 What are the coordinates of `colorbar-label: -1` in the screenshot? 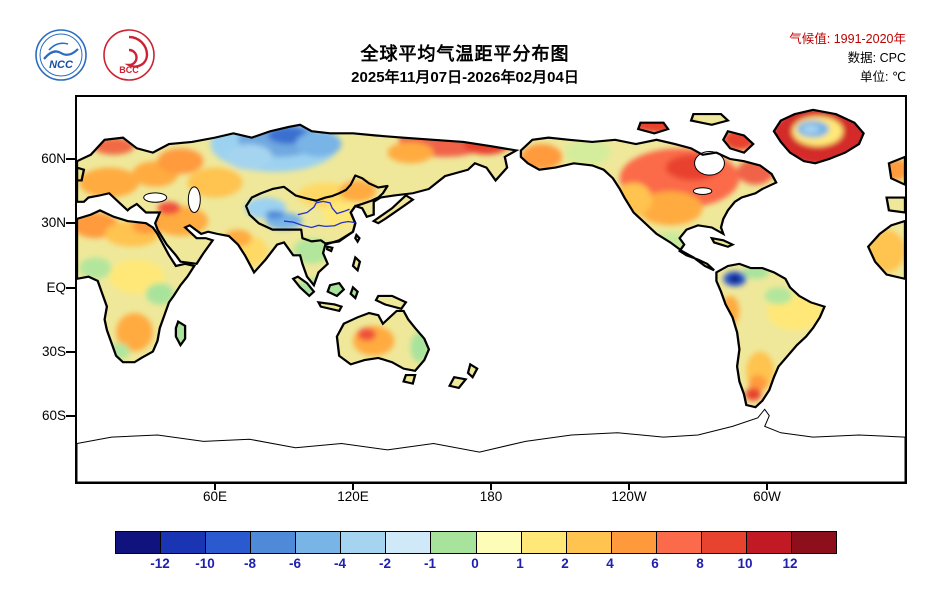 It's located at (430, 563).